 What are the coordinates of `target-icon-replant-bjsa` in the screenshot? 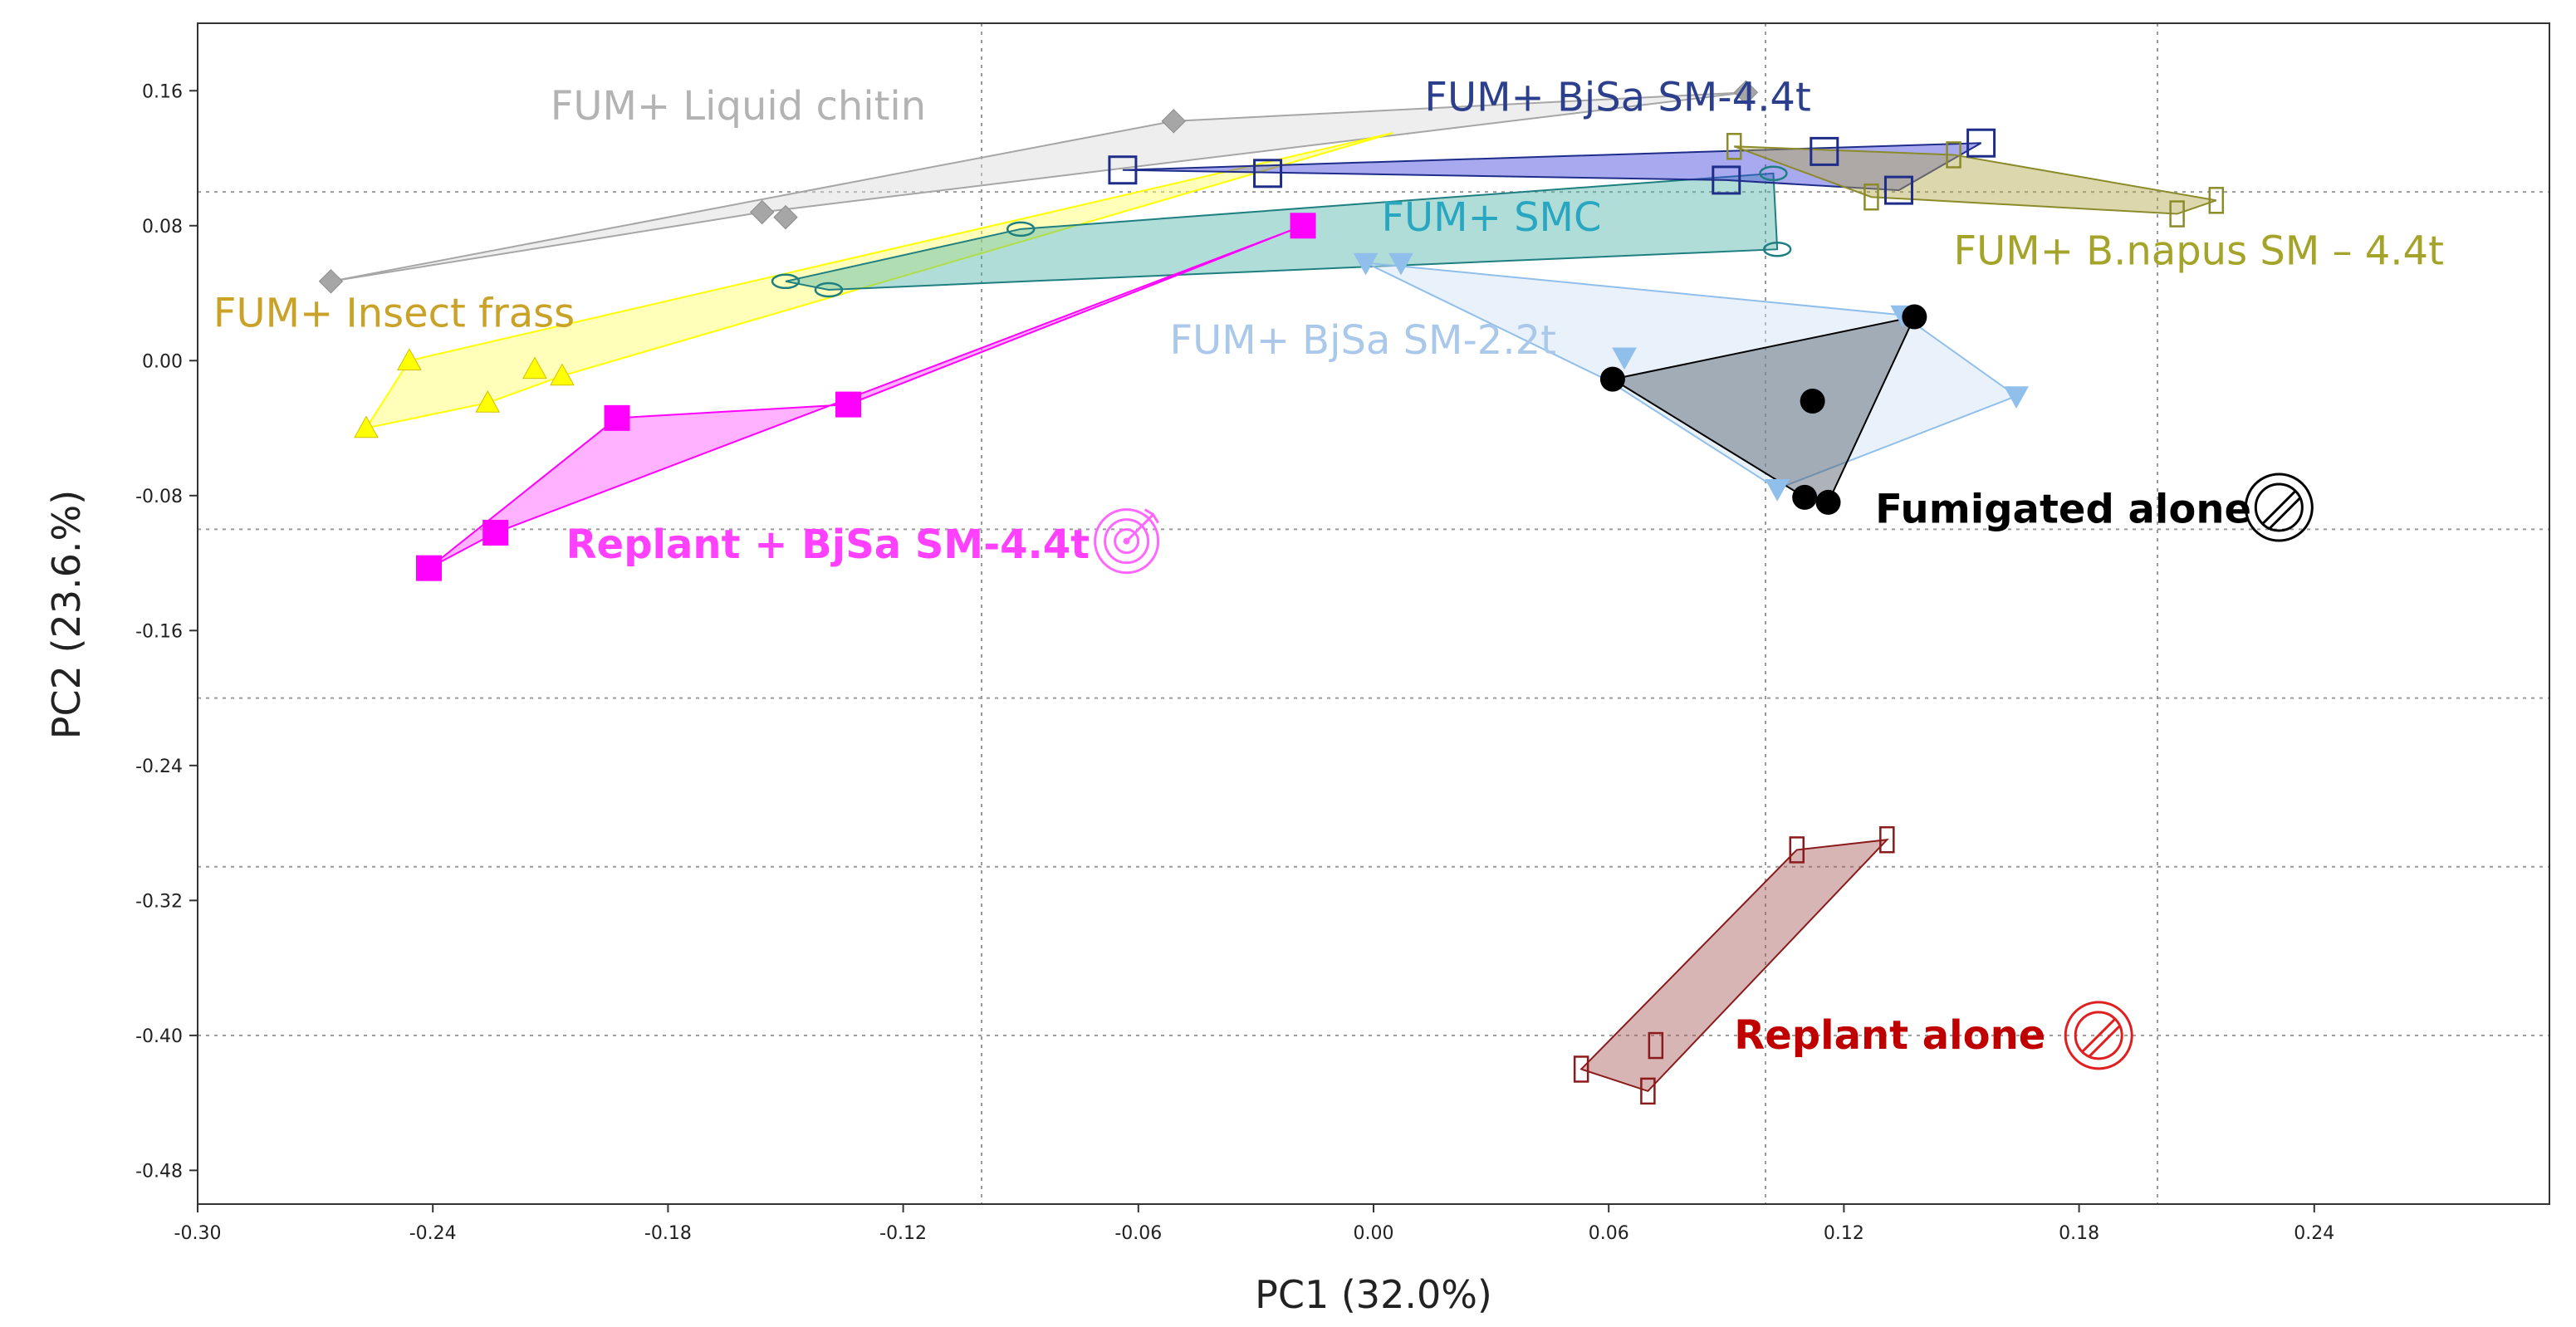 It's located at (1127, 541).